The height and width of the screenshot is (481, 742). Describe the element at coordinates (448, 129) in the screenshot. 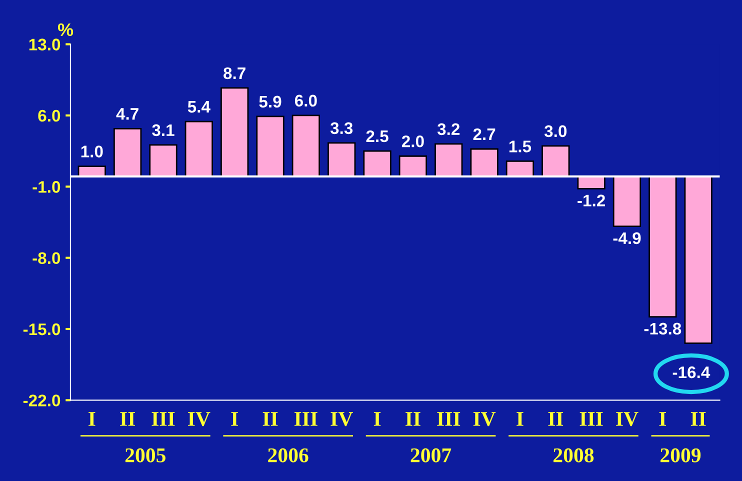

I see `data-label: 3.2` at that location.